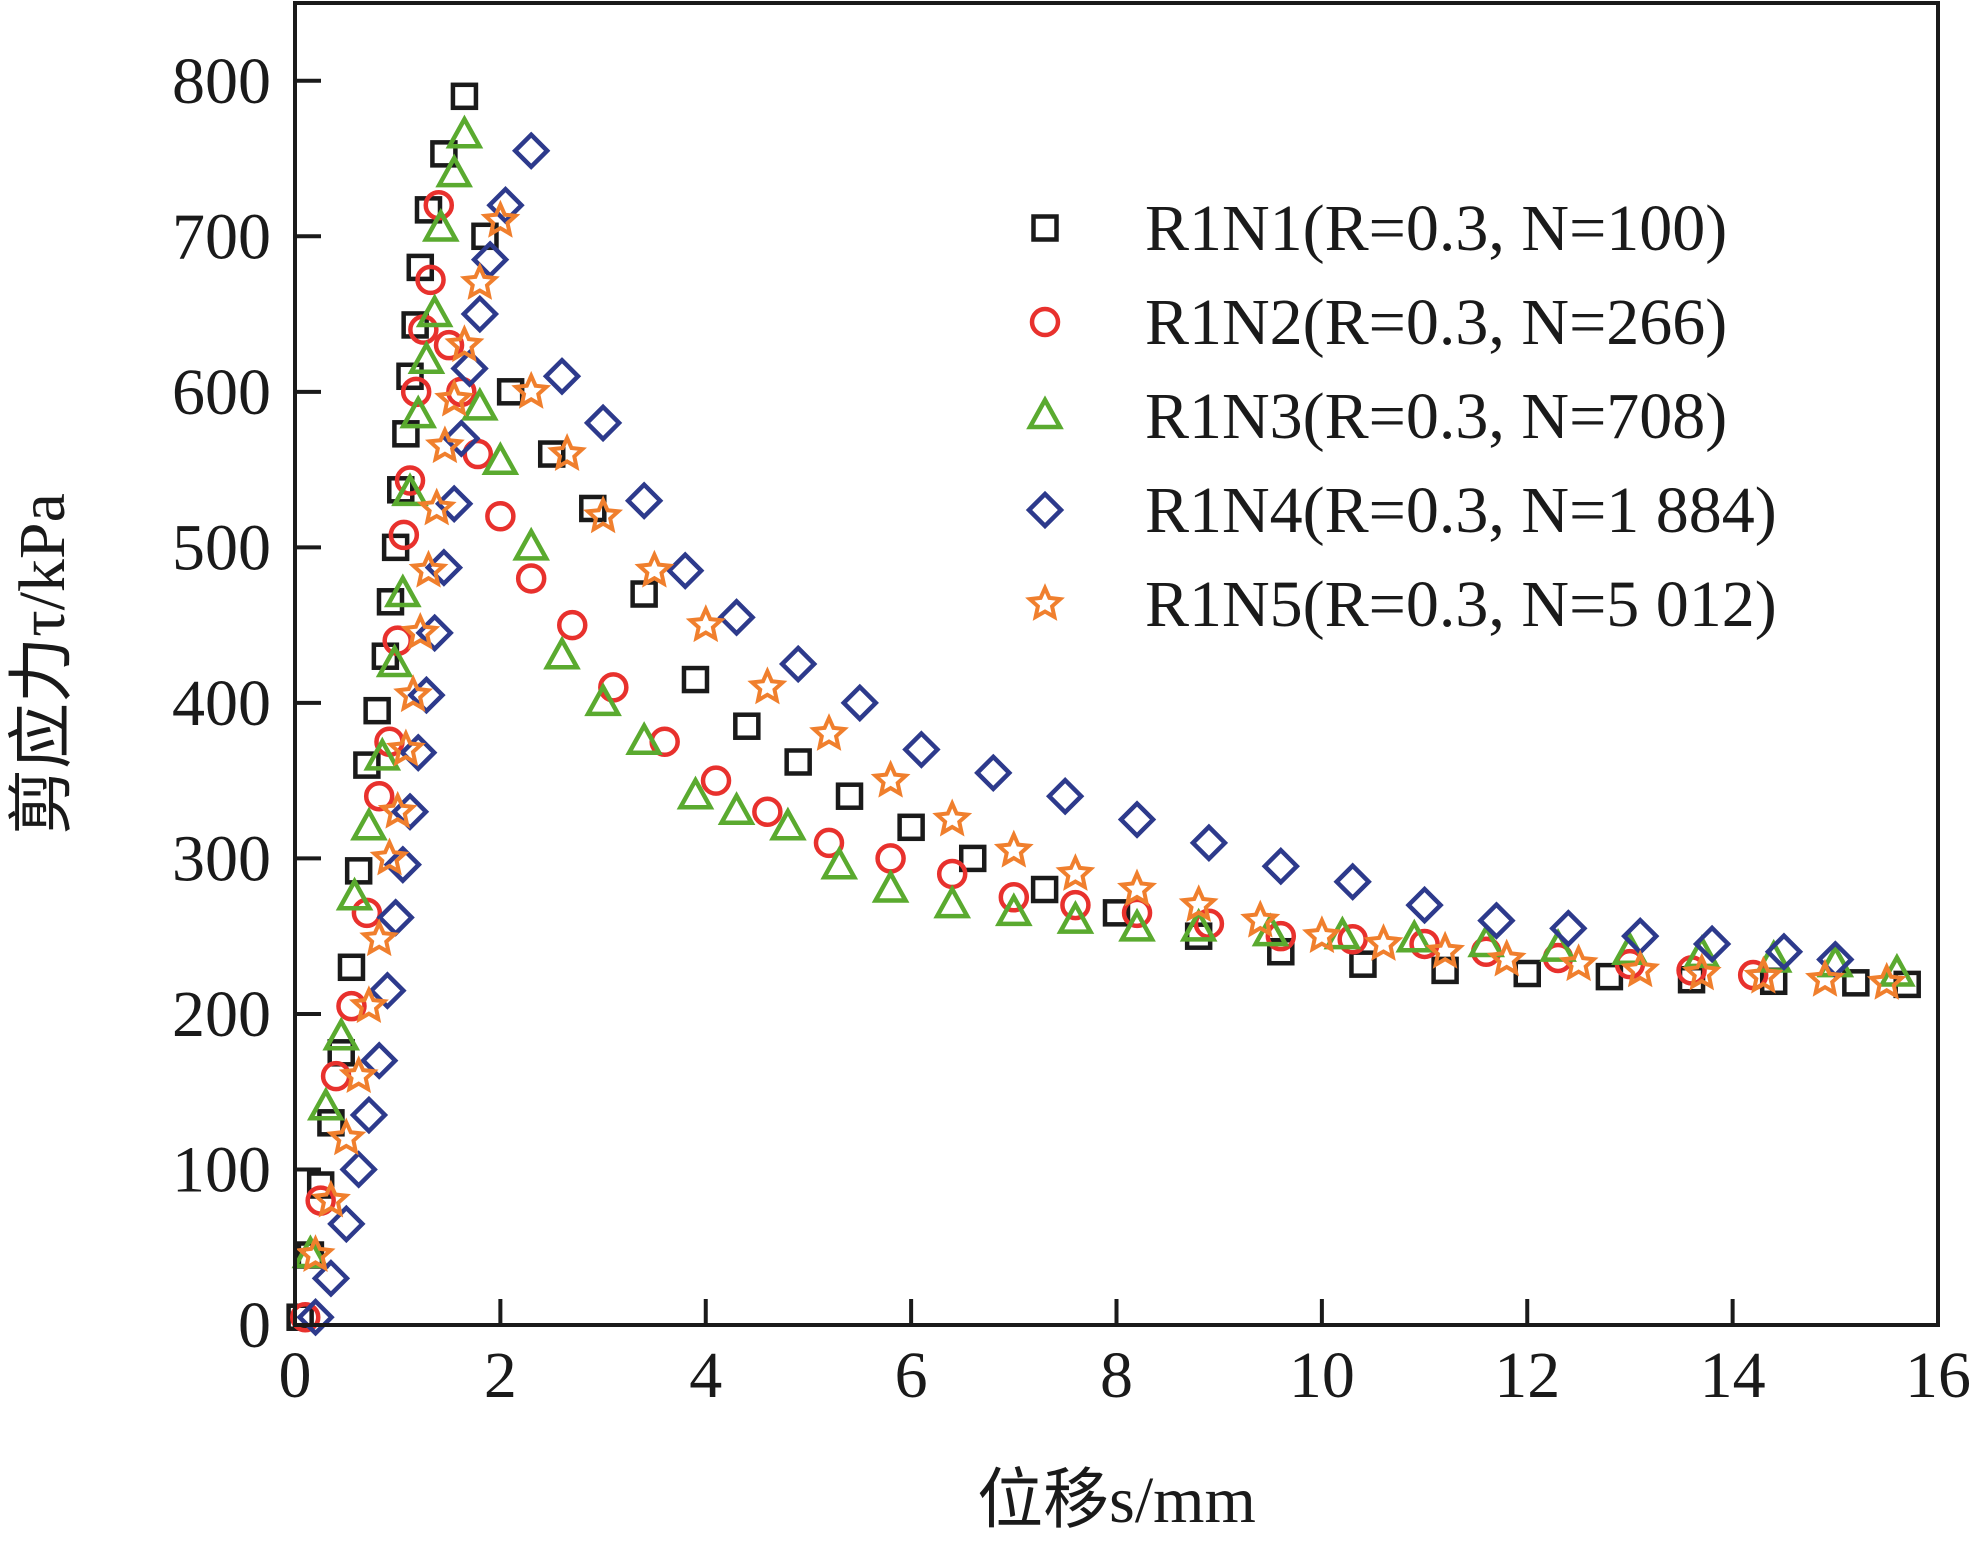 This screenshot has width=1978, height=1555. Describe the element at coordinates (221, 1169) in the screenshot. I see `y-tick-label: 100` at that location.